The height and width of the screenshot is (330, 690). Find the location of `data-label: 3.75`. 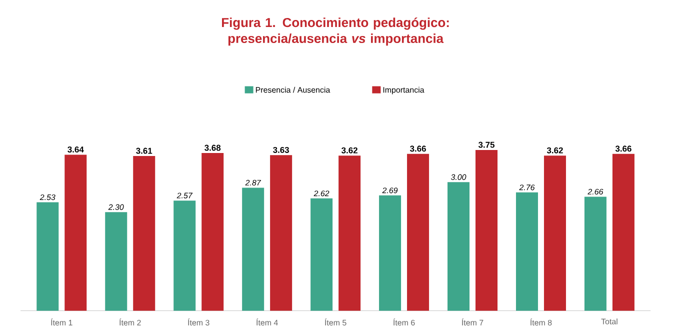

data-label: 3.75 is located at coordinates (486, 145).